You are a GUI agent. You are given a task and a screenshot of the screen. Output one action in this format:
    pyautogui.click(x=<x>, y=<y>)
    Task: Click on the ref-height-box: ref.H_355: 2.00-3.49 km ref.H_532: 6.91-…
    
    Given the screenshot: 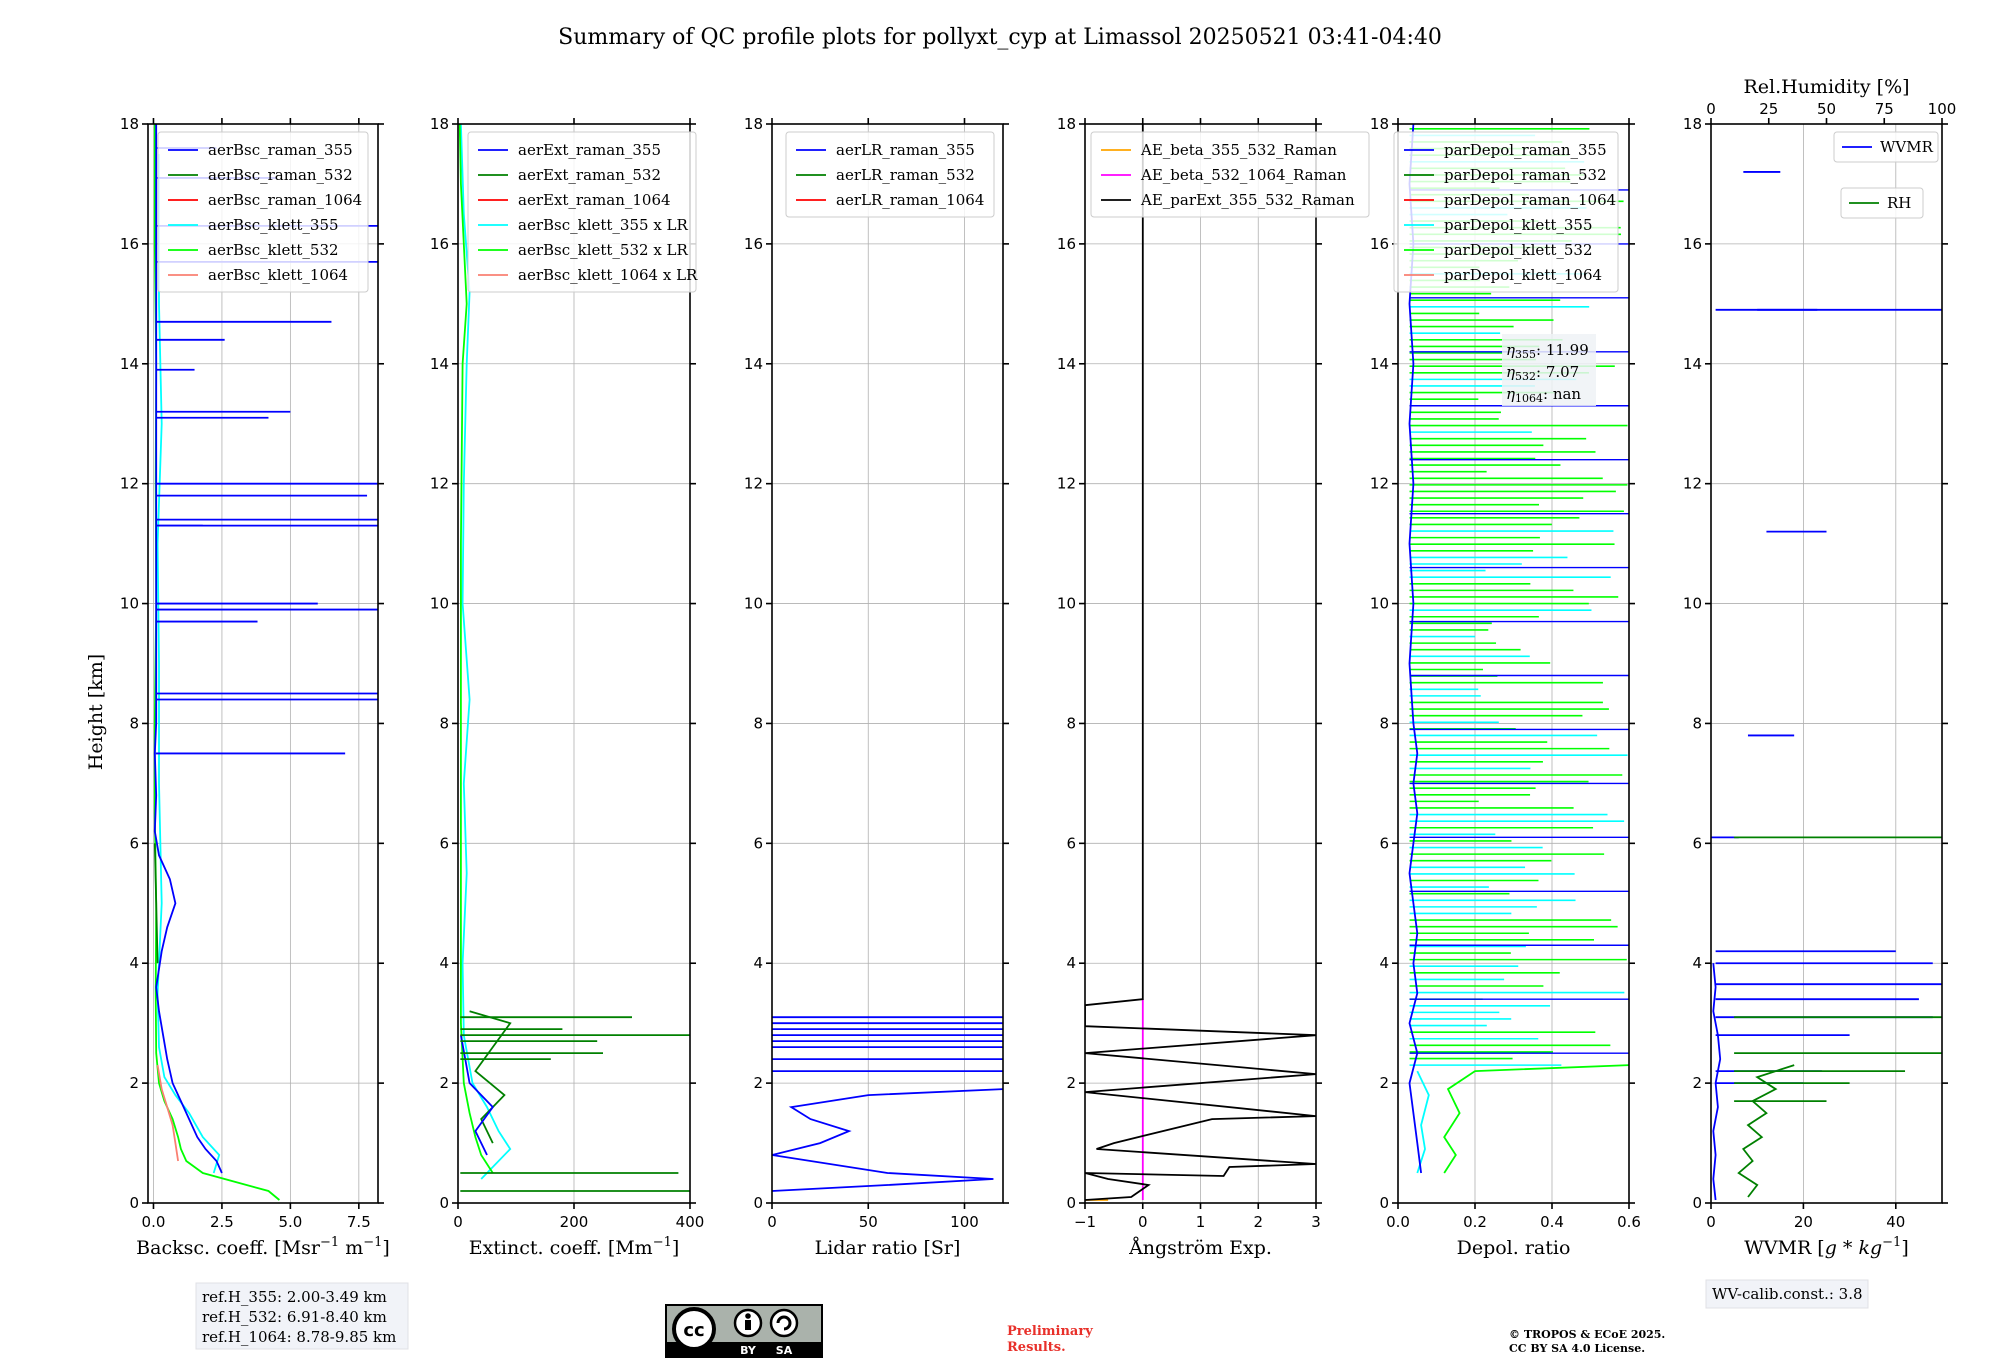 What is the action you would take?
    pyautogui.click(x=302, y=1316)
    